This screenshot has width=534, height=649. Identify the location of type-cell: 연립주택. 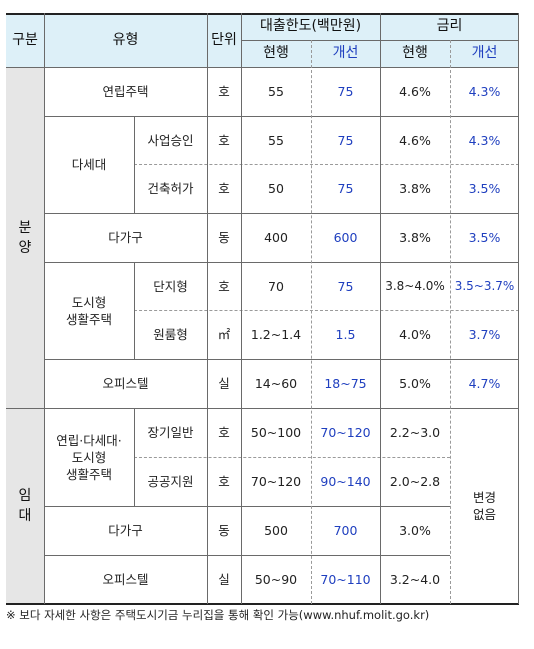
(125, 91).